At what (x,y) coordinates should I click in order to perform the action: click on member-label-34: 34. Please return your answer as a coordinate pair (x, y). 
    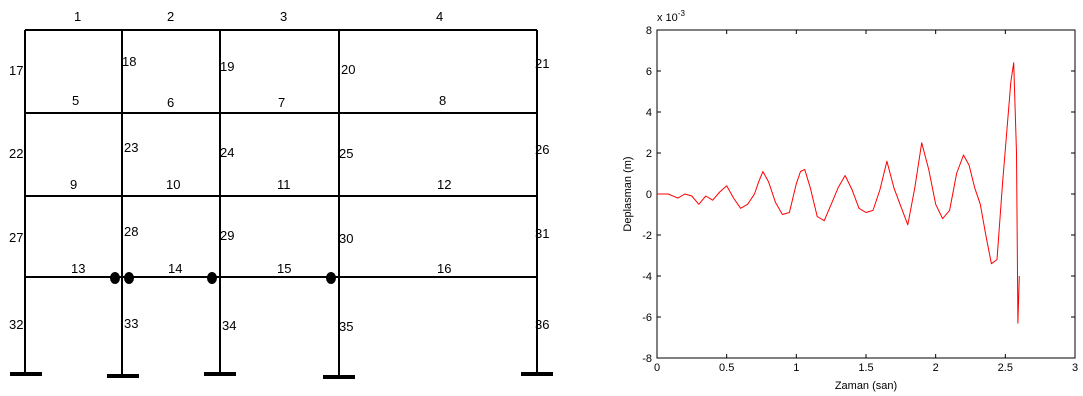
    Looking at the image, I should click on (229, 325).